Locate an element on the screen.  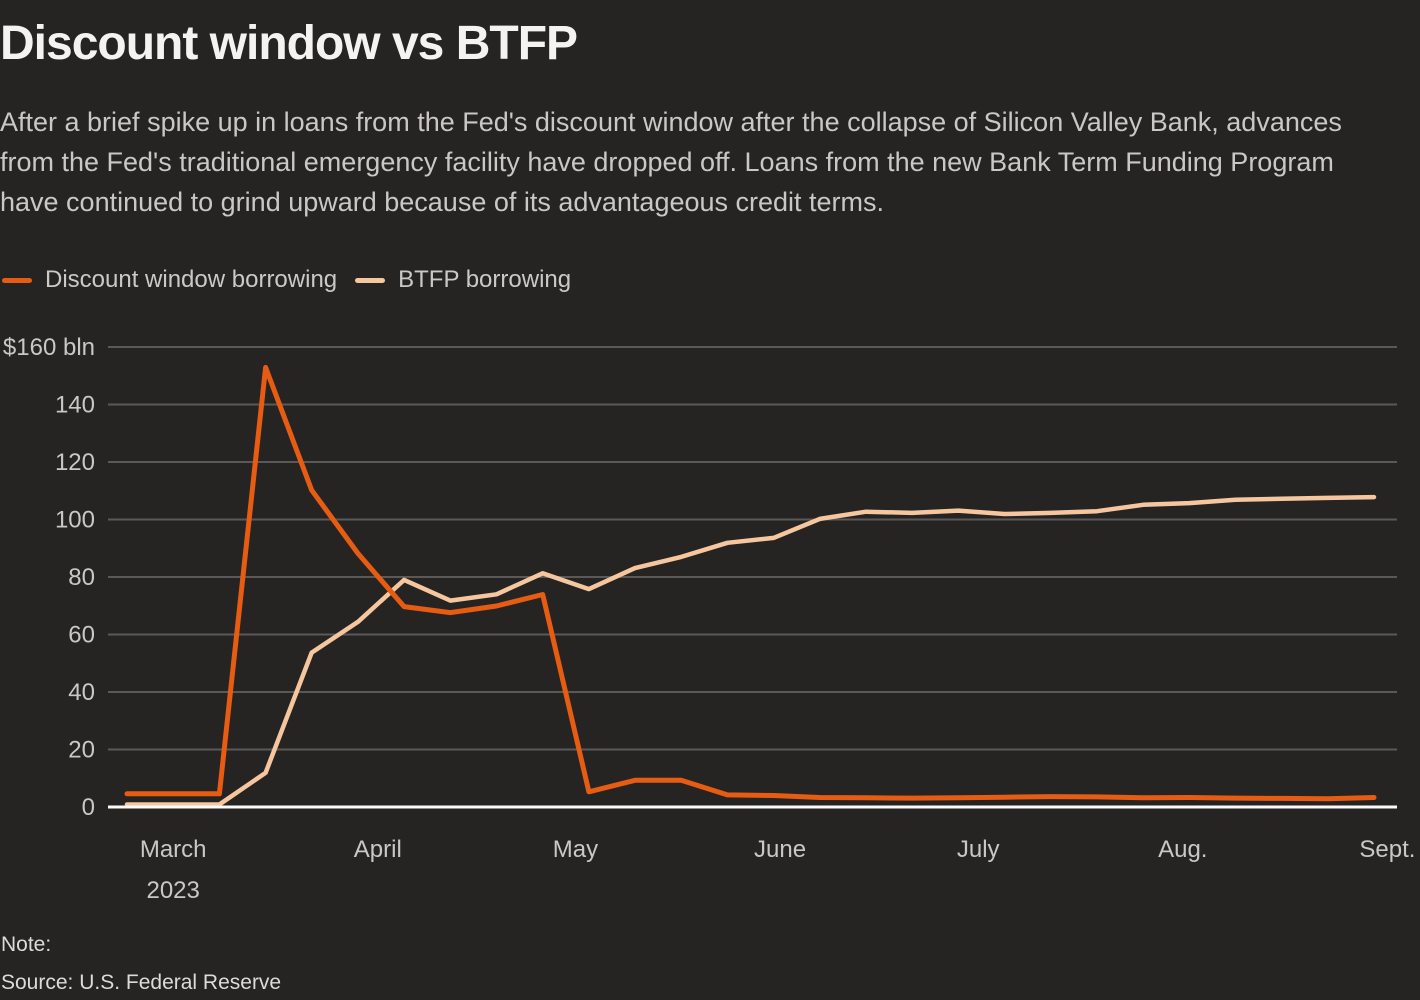
footer-note: Note: is located at coordinates (26, 944).